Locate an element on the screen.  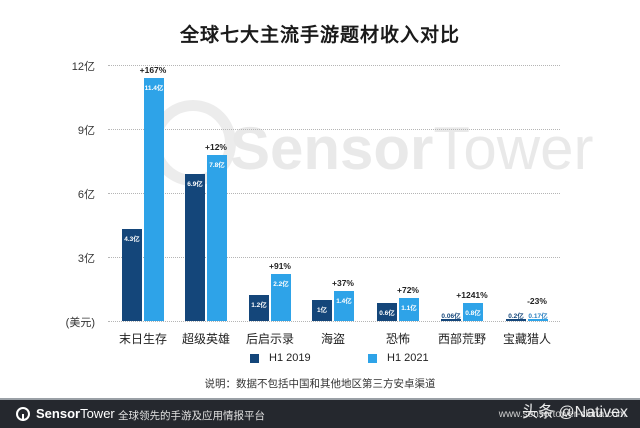
footer-credit-watermark: 头条 @Nativex is located at coordinates (574, 412).